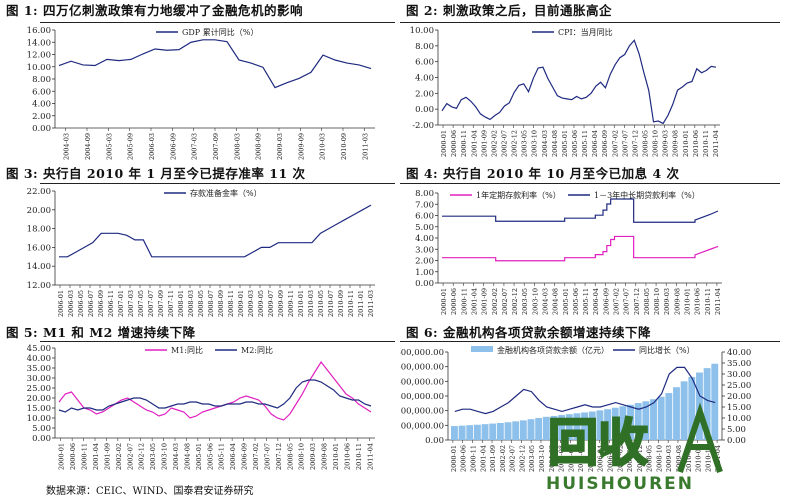 The width and height of the screenshot is (800, 500). Describe the element at coordinates (141, 303) in the screenshot. I see `x-tick-label: 2007-05` at that location.